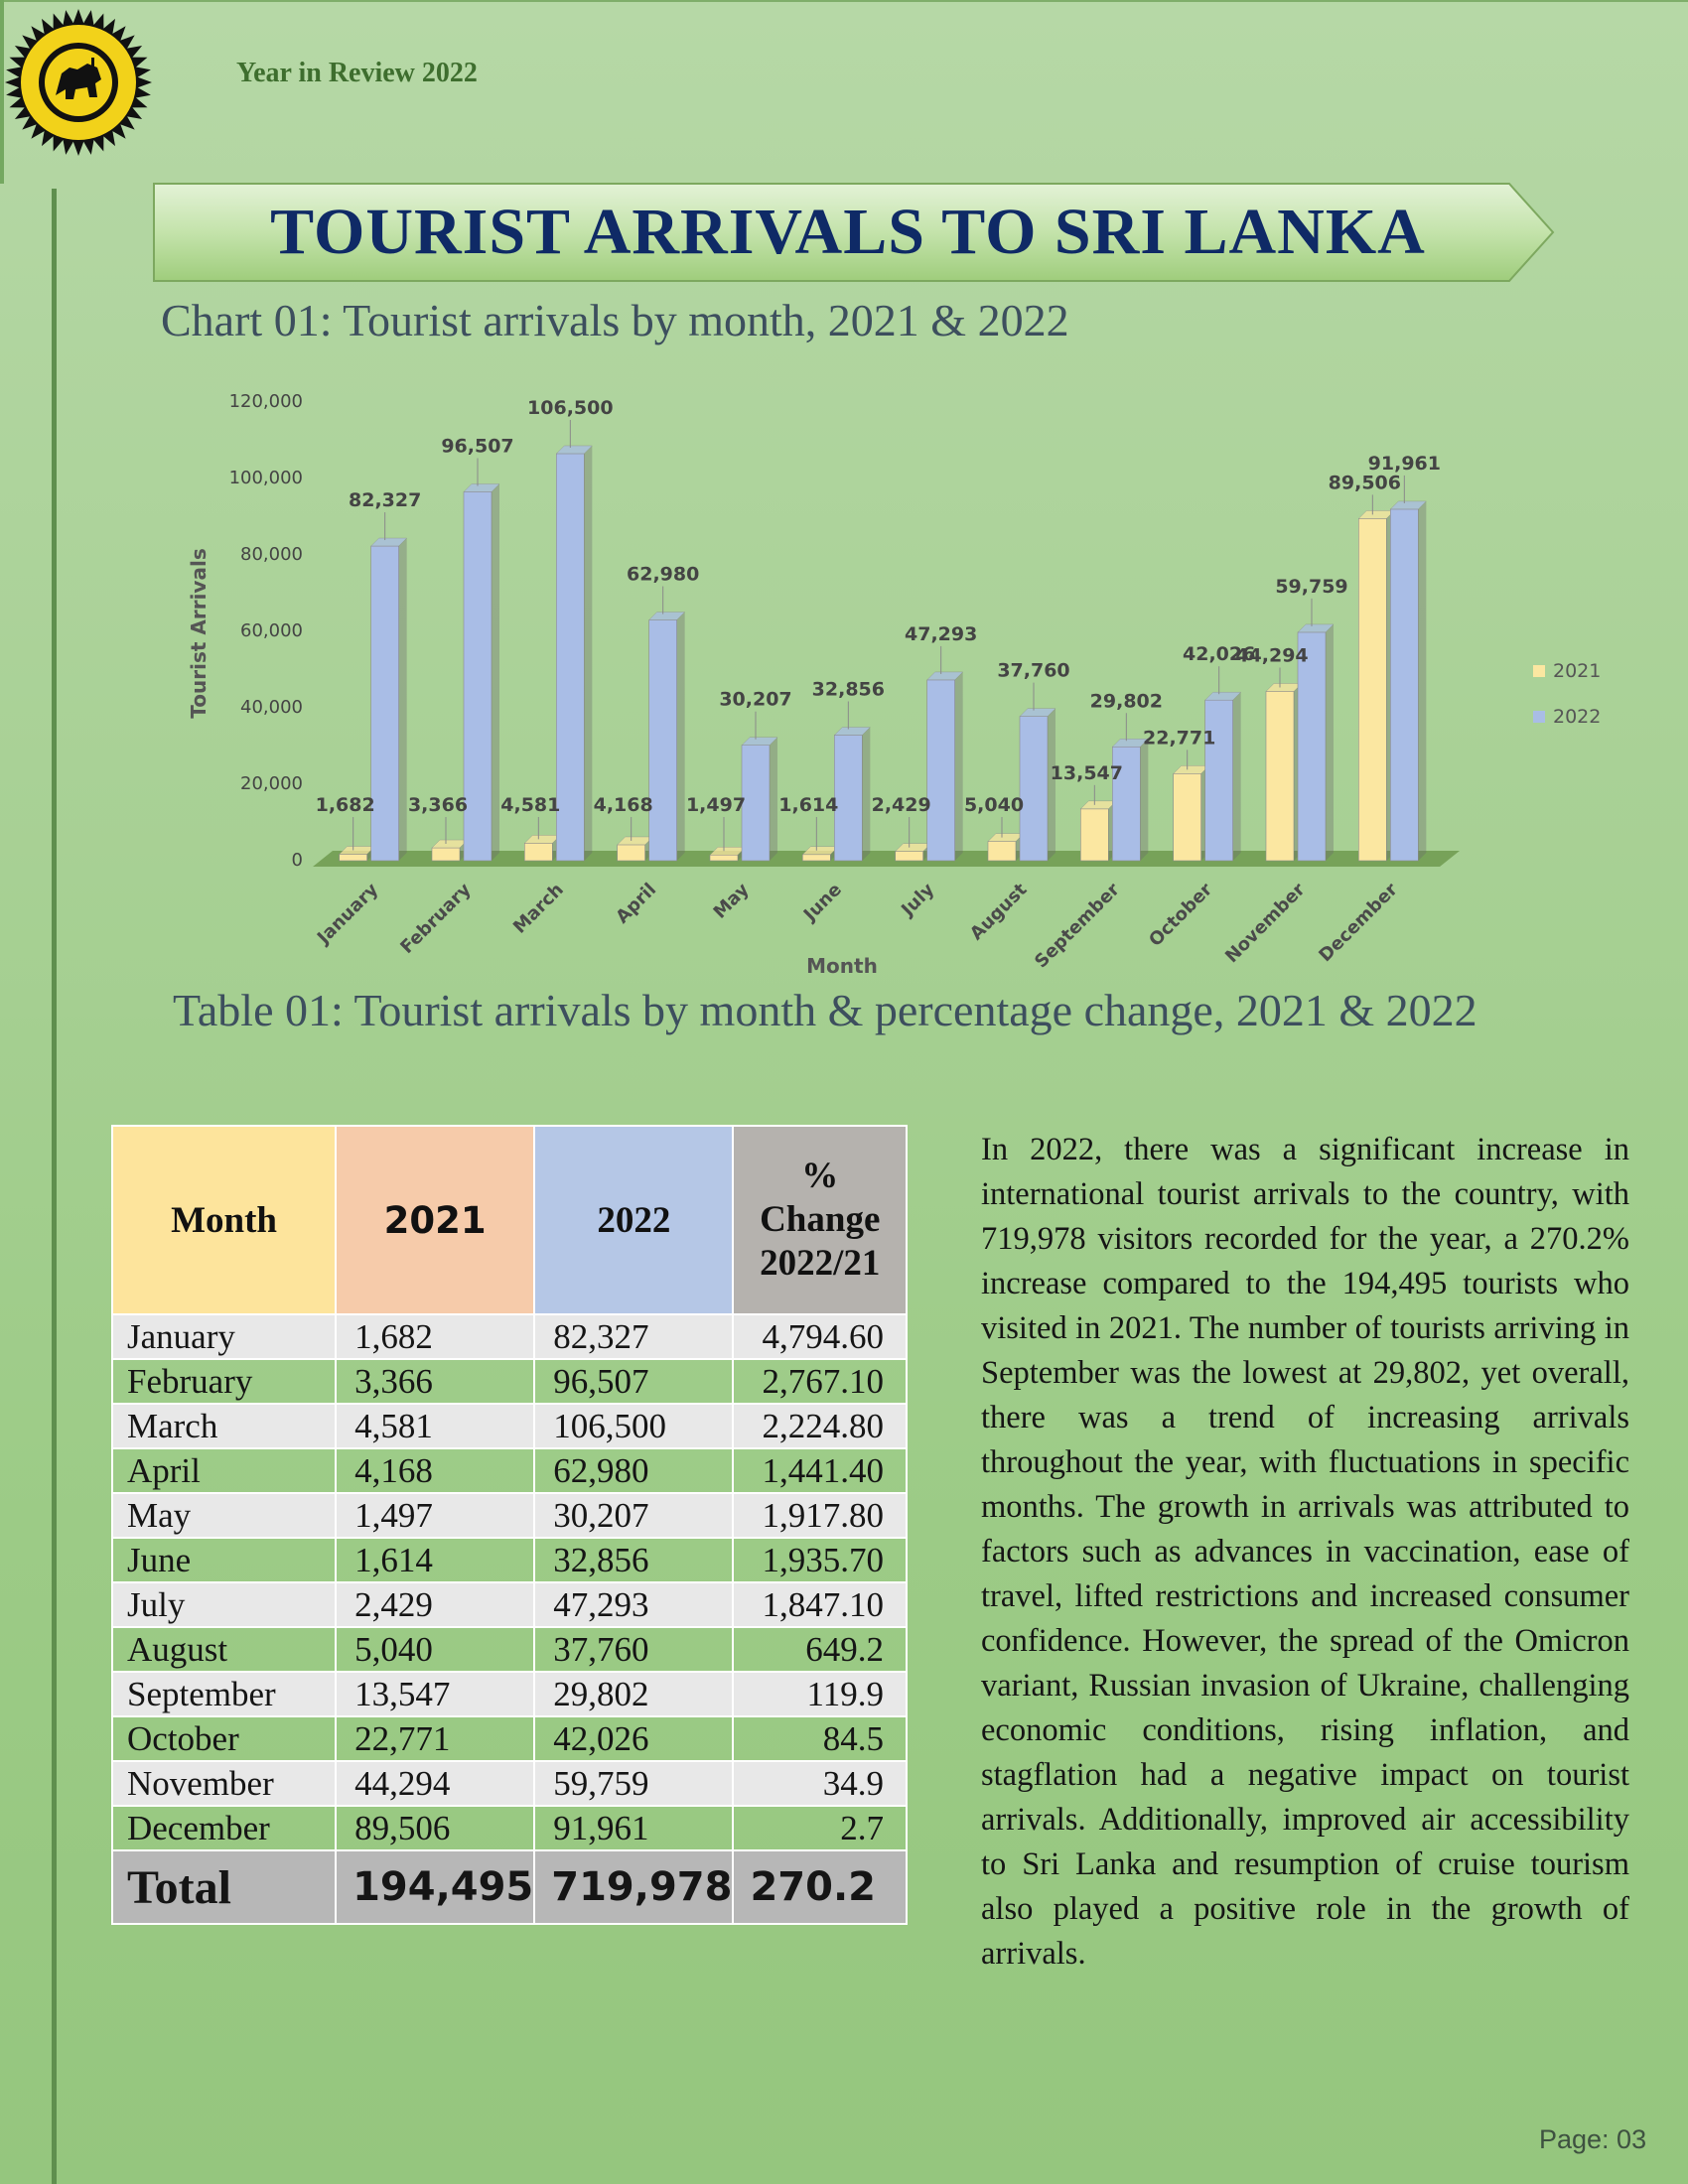  Describe the element at coordinates (78, 82) in the screenshot. I see `emblem-logo` at that location.